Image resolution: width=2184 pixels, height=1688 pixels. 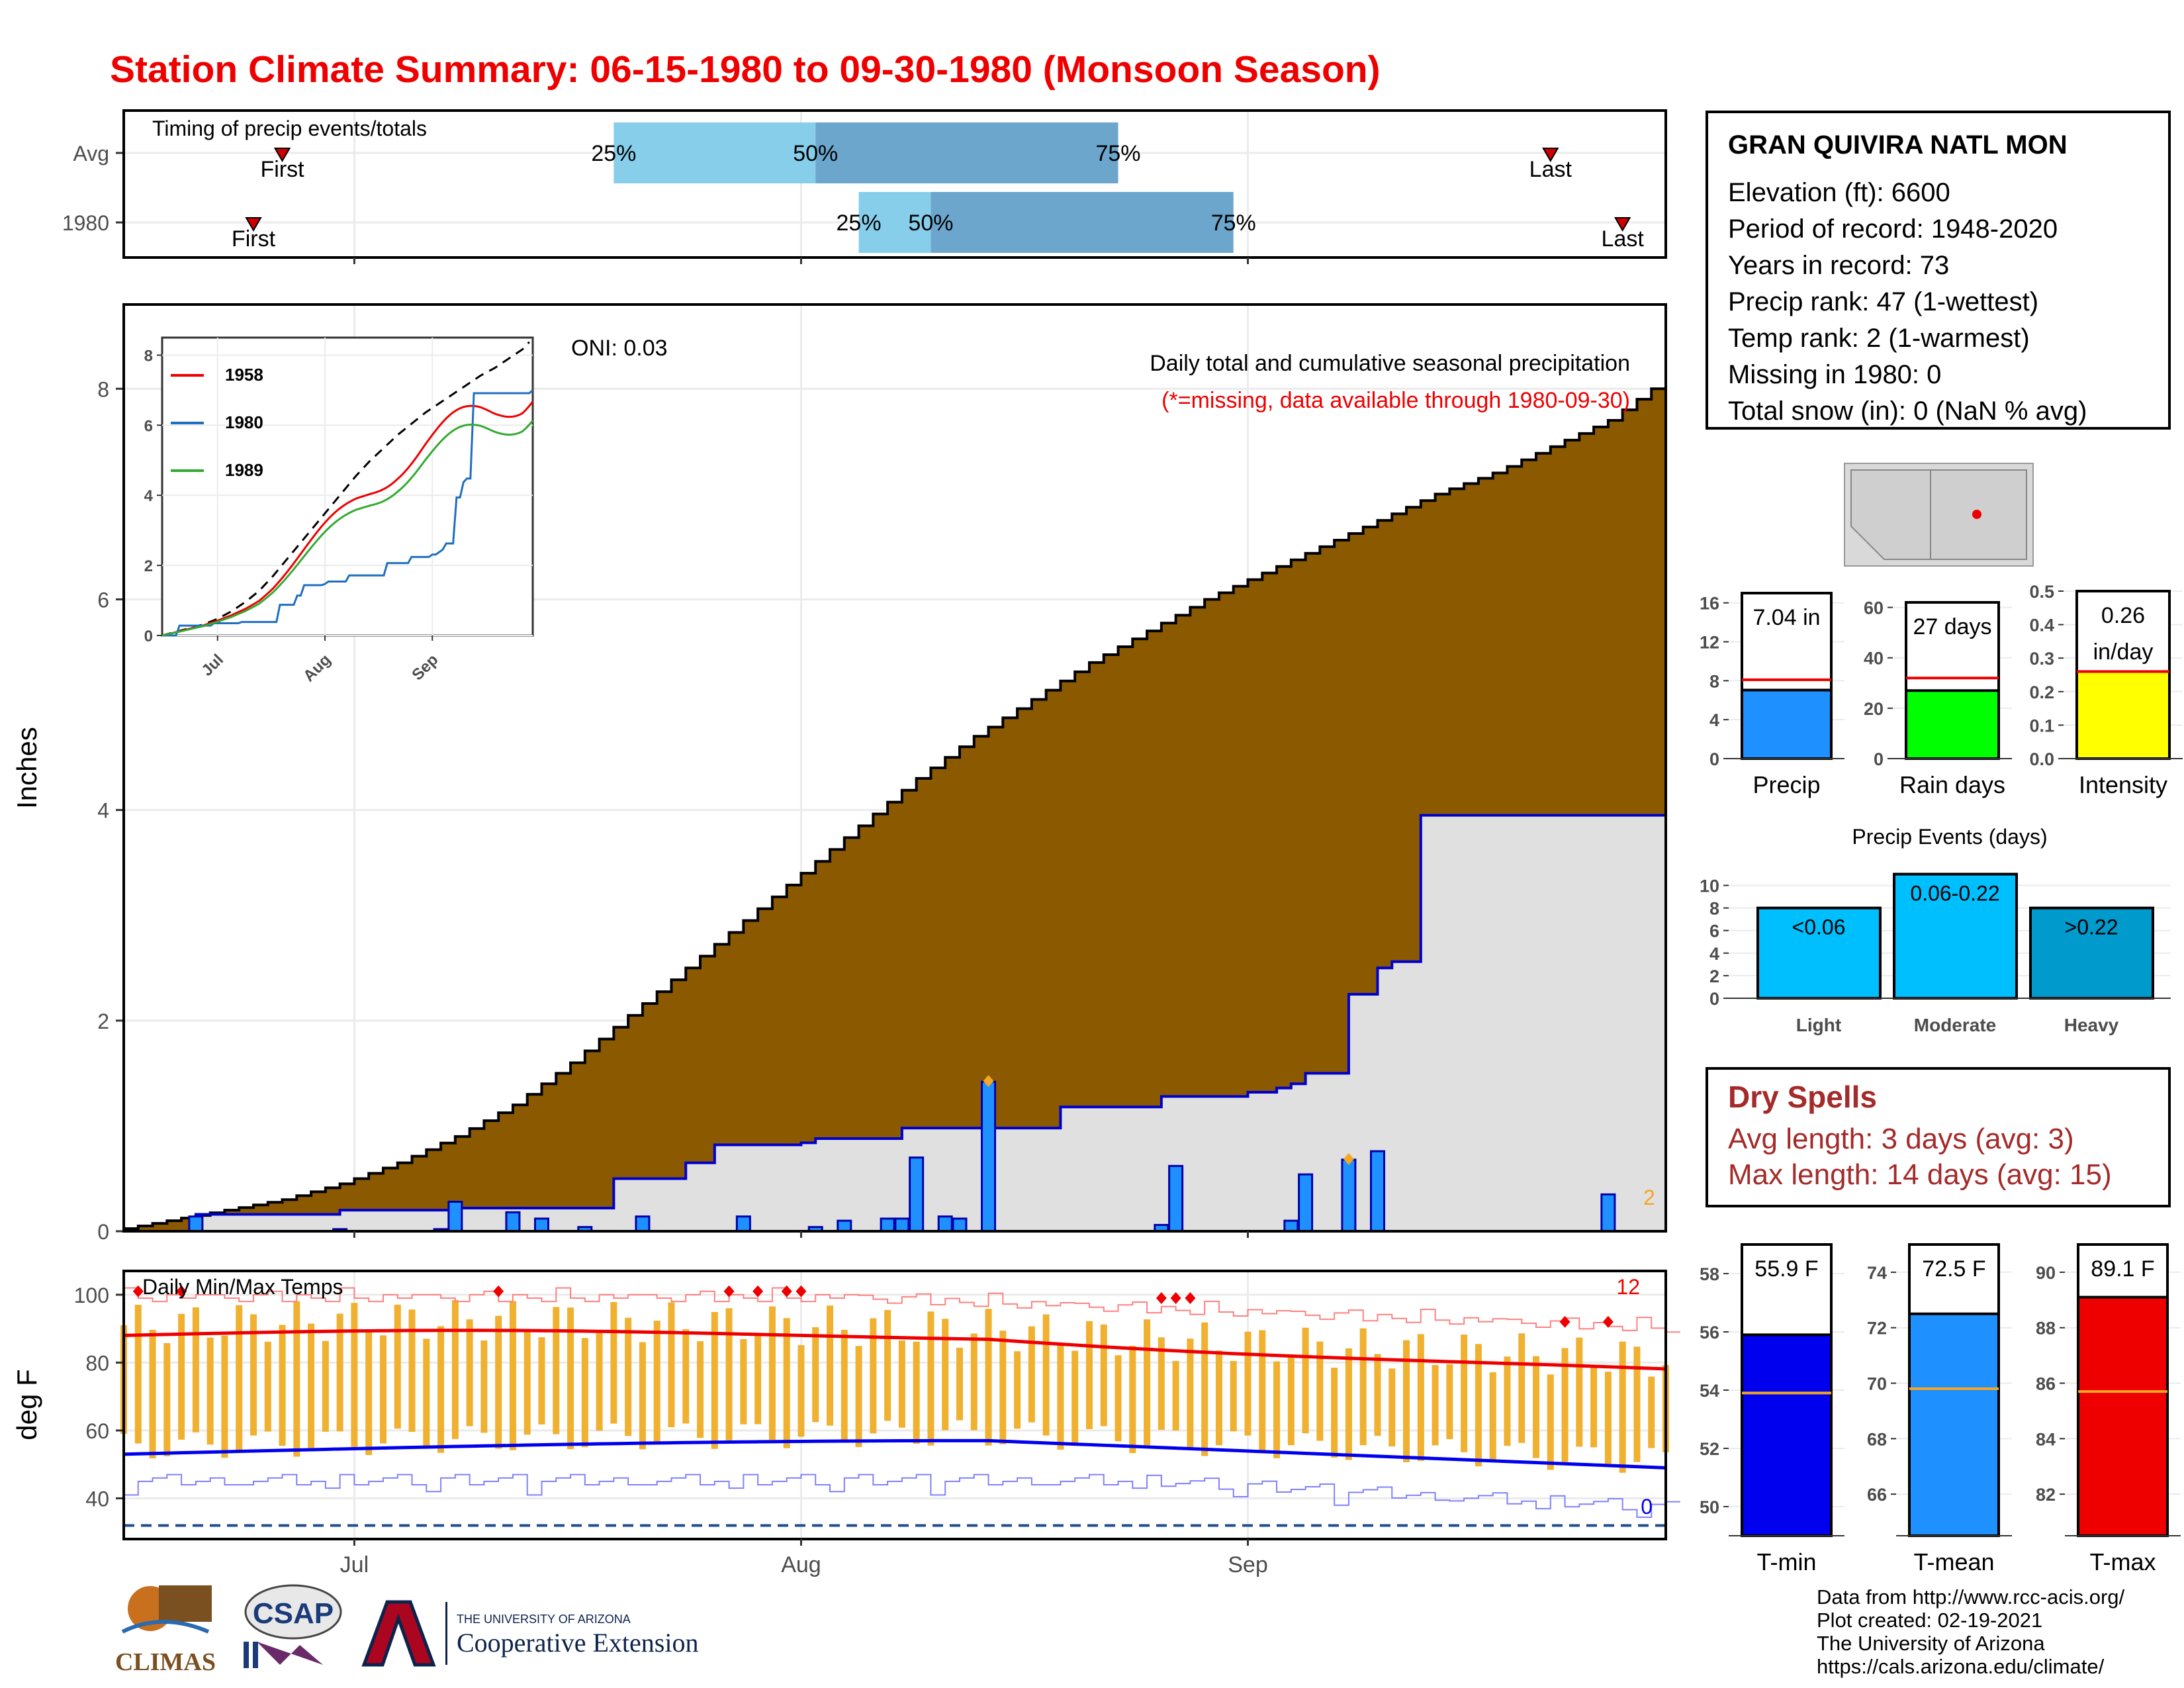 I want to click on inset-series-line-1989, so click(x=348, y=528).